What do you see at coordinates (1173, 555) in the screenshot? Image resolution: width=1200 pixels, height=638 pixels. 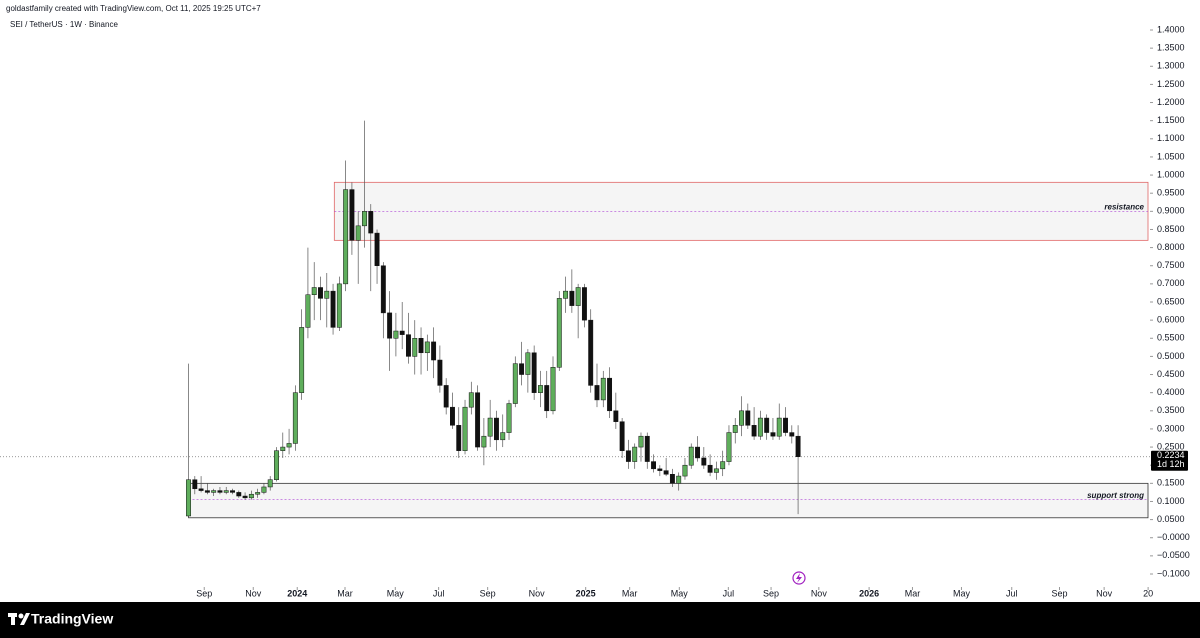 I see `y-tick-label: −0.0500` at bounding box center [1173, 555].